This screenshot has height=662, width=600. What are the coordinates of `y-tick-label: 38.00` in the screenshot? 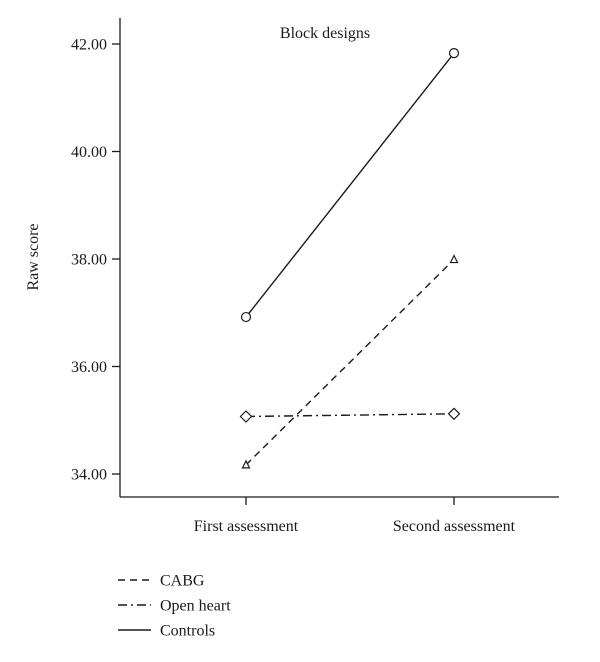 It's located at (89, 260).